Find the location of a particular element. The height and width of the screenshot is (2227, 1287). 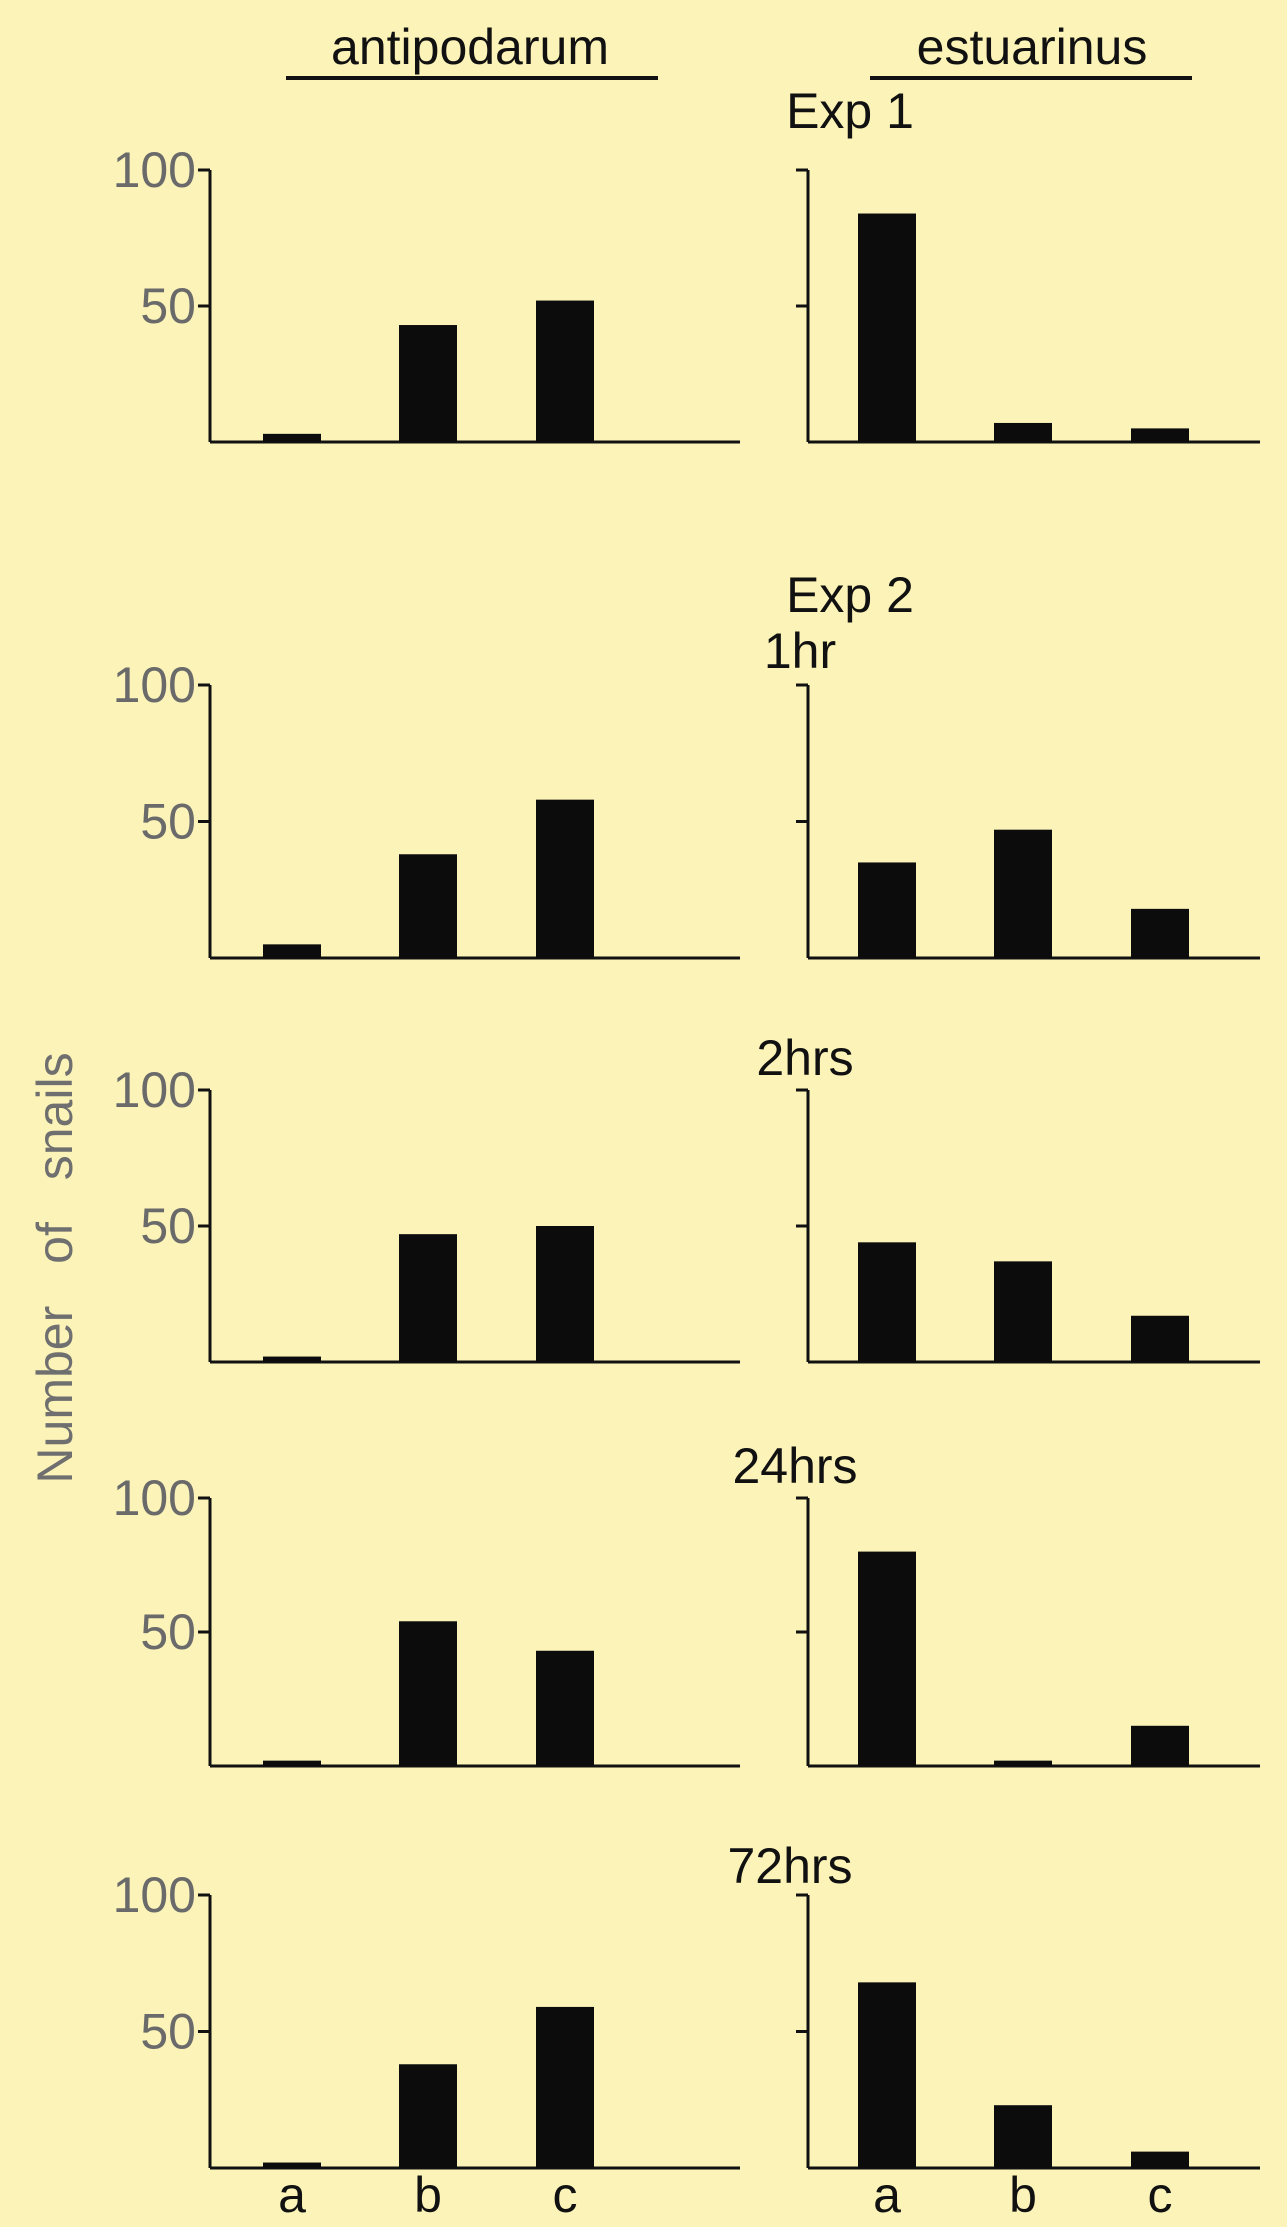

row-label-exp-1: Exp 1 is located at coordinates (850, 111).